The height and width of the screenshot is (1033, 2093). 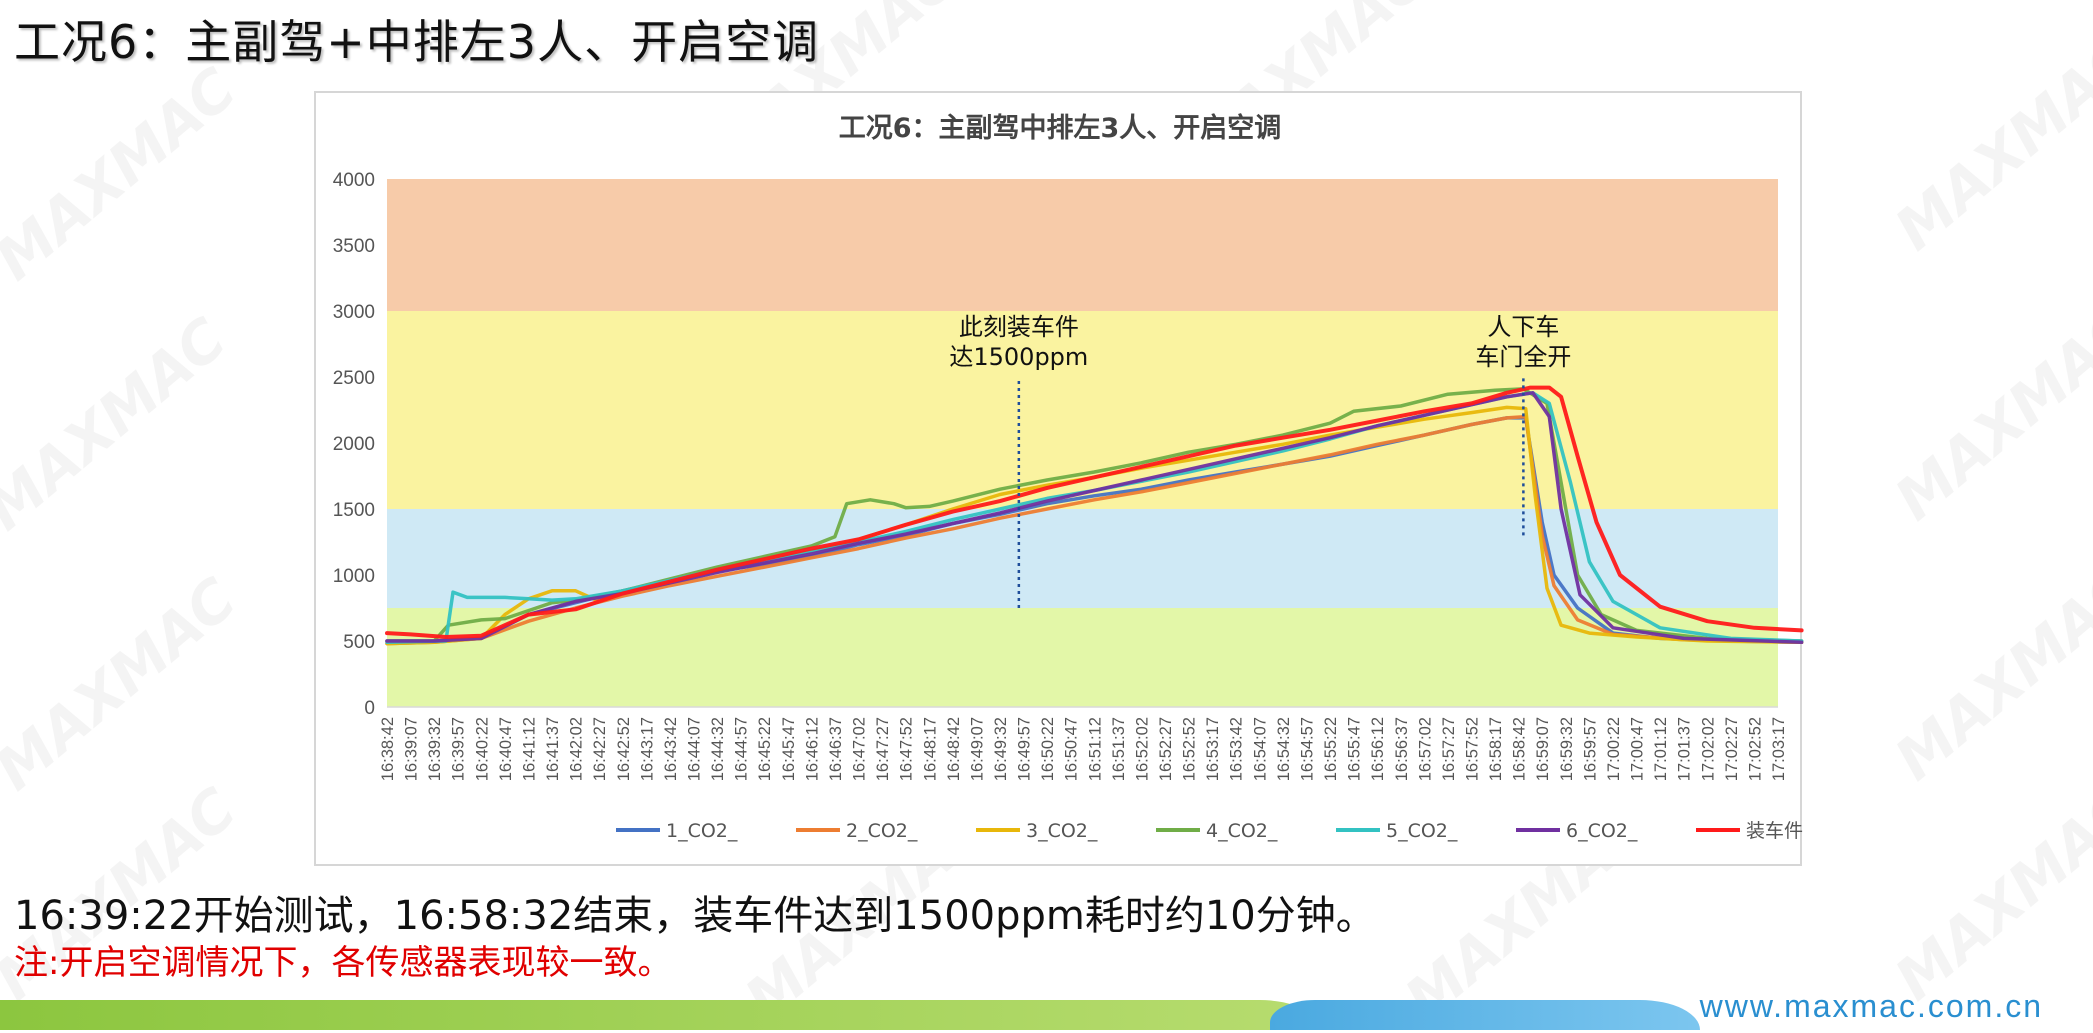 What do you see at coordinates (1213, 749) in the screenshot?
I see `x-tick-label: 16:53:17` at bounding box center [1213, 749].